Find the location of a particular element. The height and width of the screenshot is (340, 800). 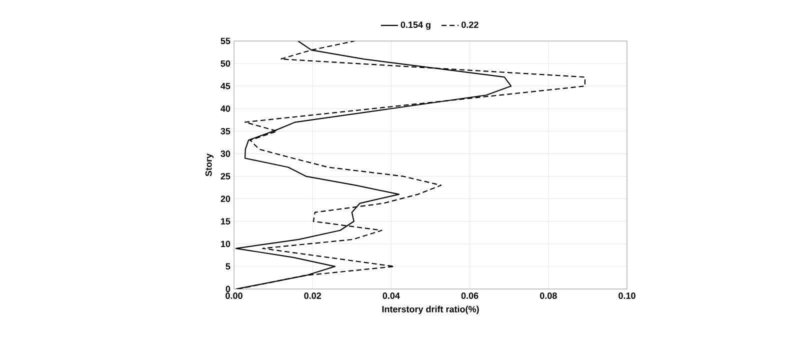

x-tick-label: 0.00 is located at coordinates (234, 295).